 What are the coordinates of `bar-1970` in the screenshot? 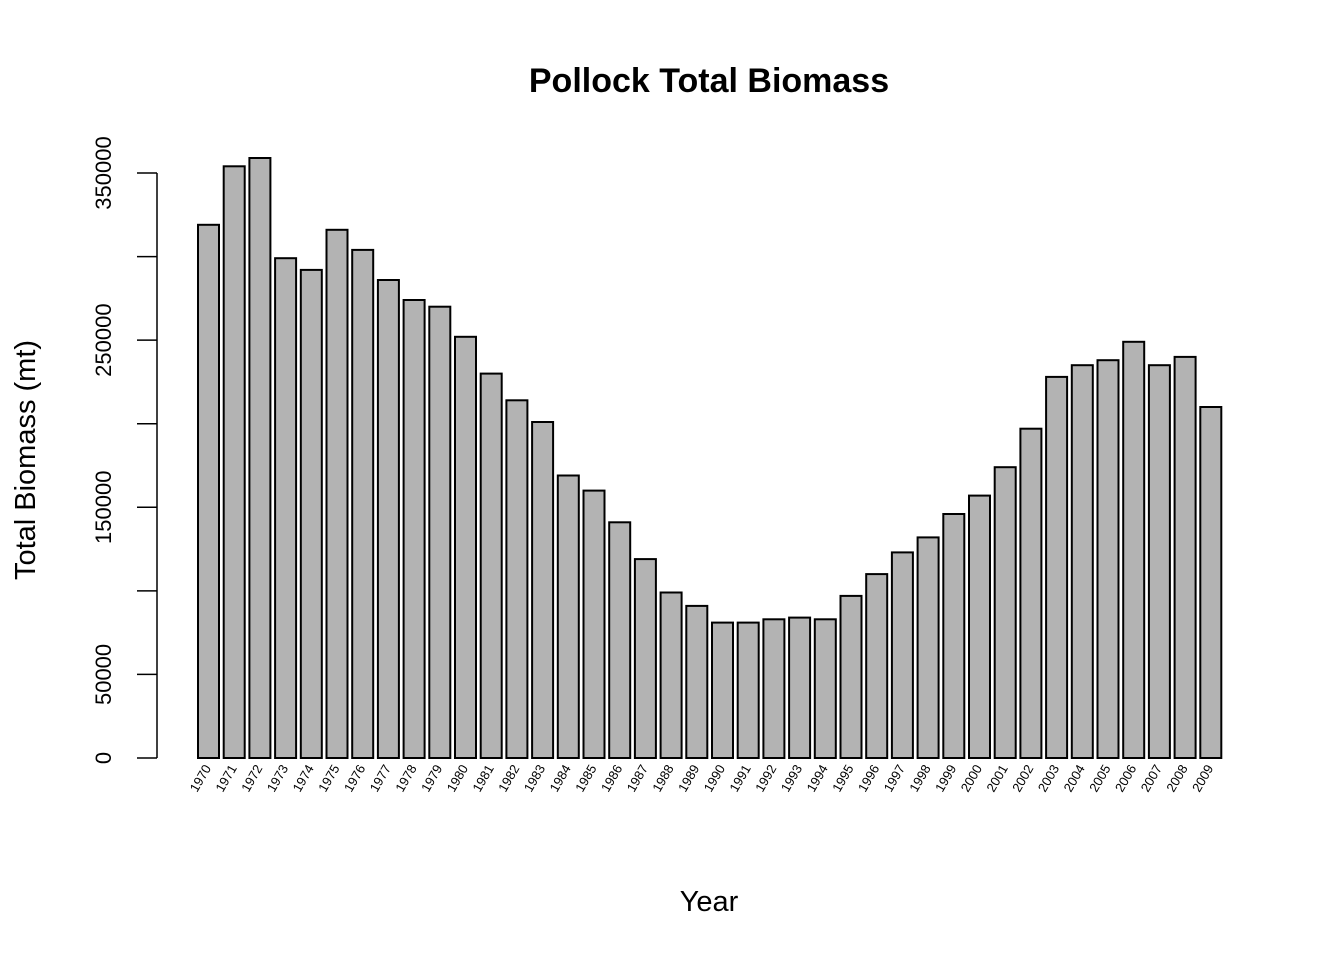 It's located at (208, 491).